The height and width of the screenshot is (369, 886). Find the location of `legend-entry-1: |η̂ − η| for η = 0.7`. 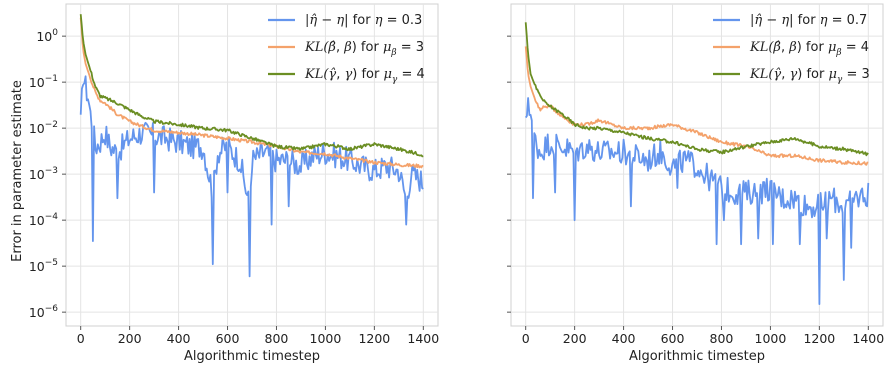

legend-entry-1: |η̂ − η| for η = 0.7 is located at coordinates (808, 20).